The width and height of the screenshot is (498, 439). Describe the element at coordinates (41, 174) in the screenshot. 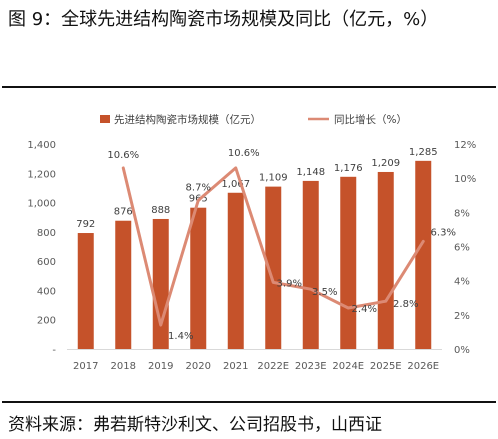

I see `left-axis-tick-label: 1,200` at that location.